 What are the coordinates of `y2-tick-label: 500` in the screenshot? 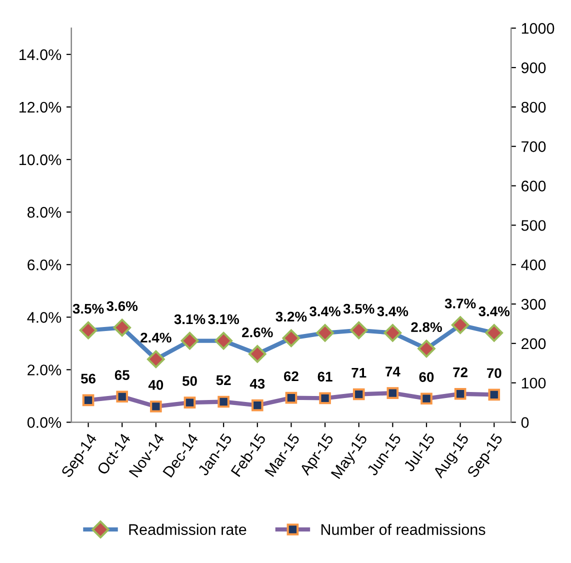 It's located at (533, 225).